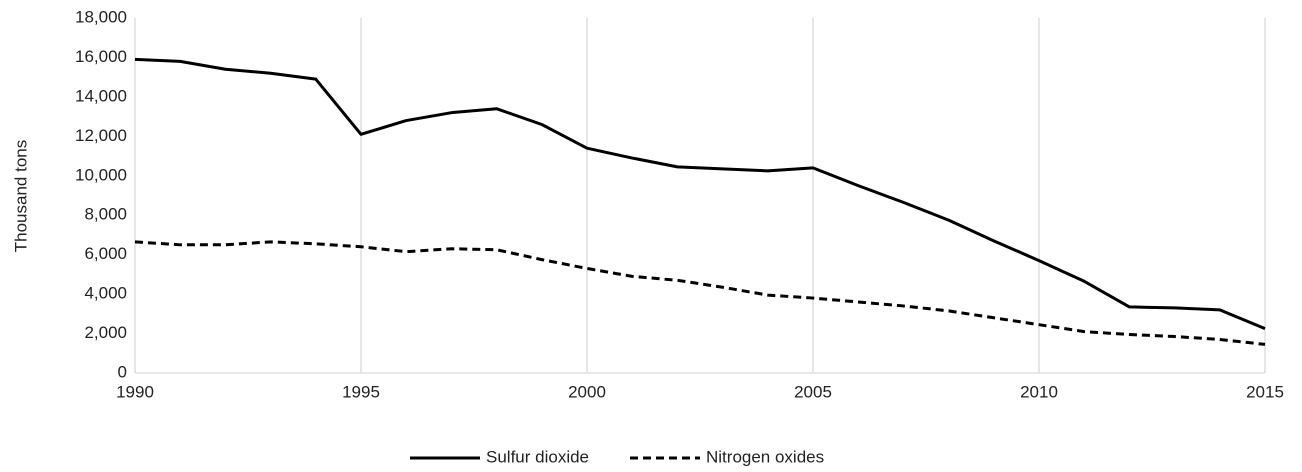  I want to click on y-tick-label: 2,000, so click(105, 332).